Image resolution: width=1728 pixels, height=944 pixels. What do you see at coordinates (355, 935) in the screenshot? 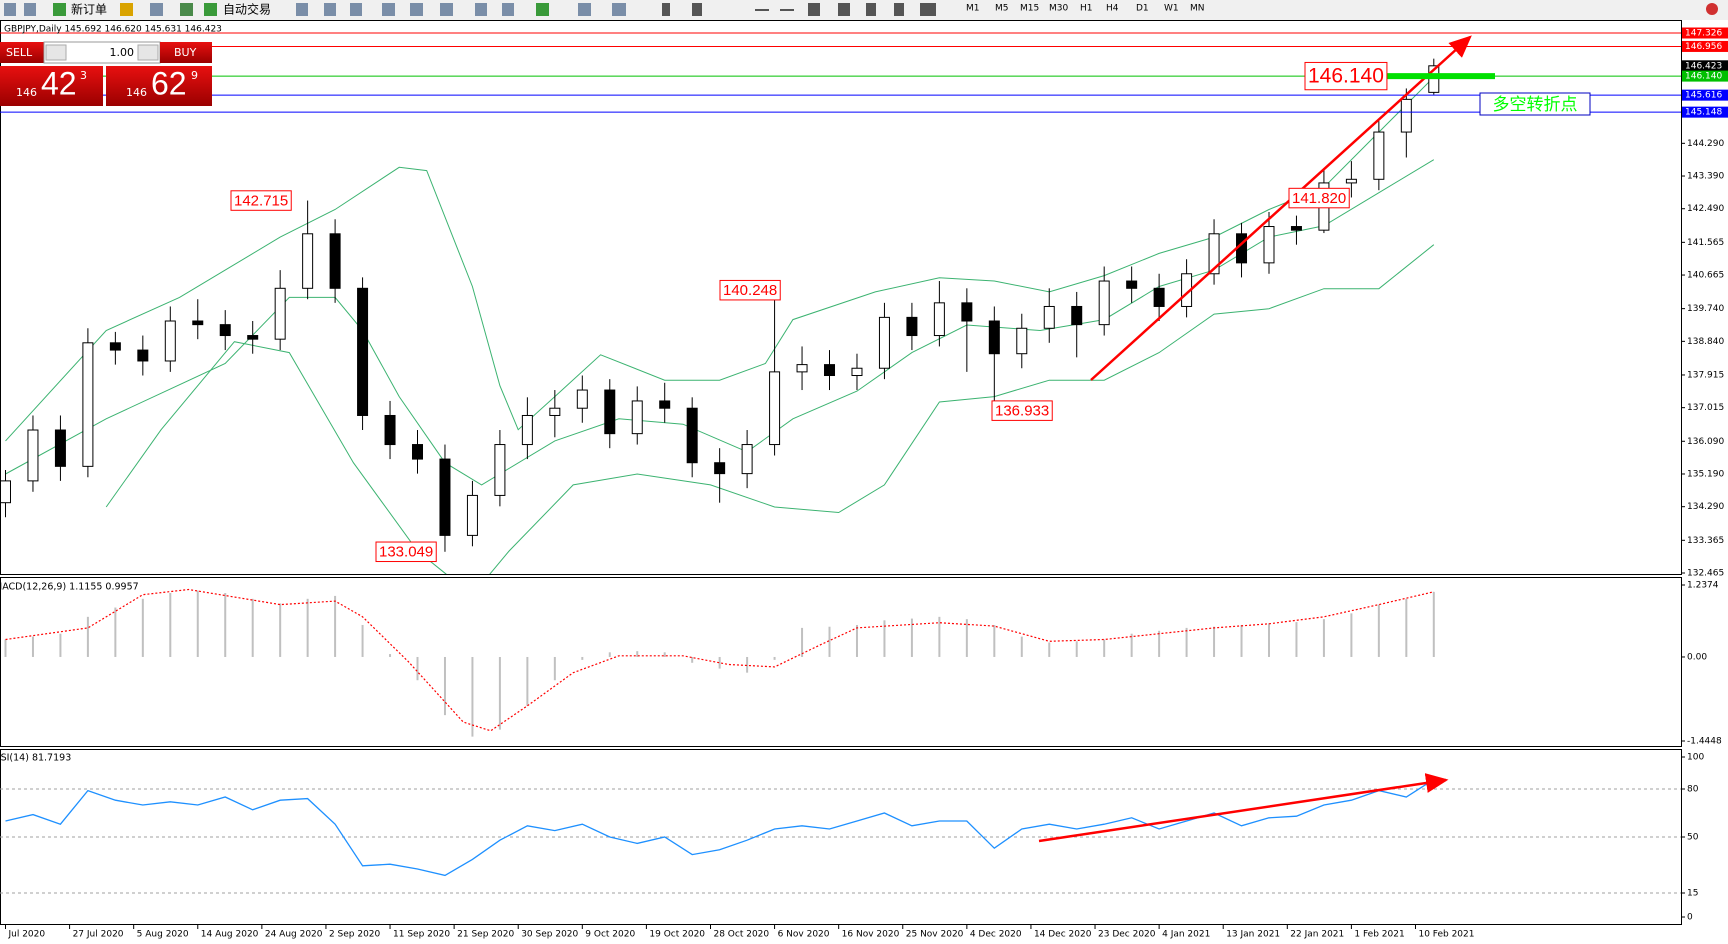
I see `x-tick-label: 2 Sep 2020` at bounding box center [355, 935].